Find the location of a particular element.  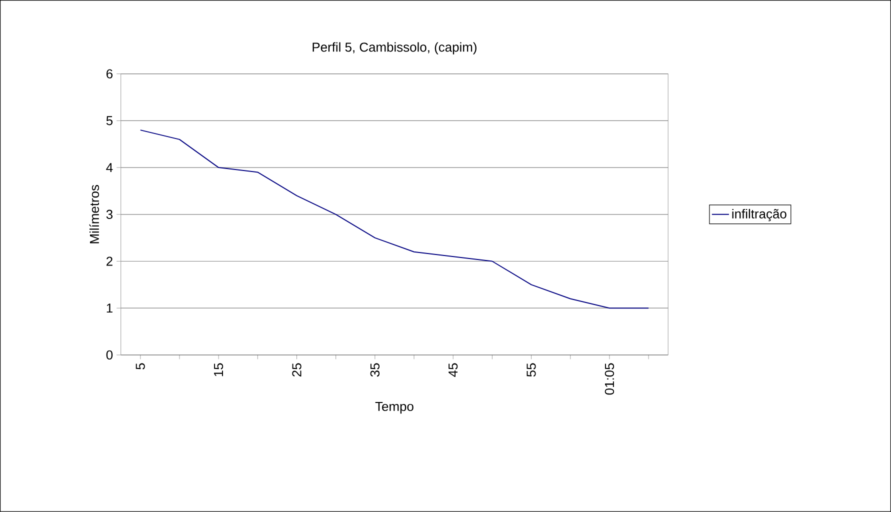

y-axis-title: Milímetros is located at coordinates (94, 214).